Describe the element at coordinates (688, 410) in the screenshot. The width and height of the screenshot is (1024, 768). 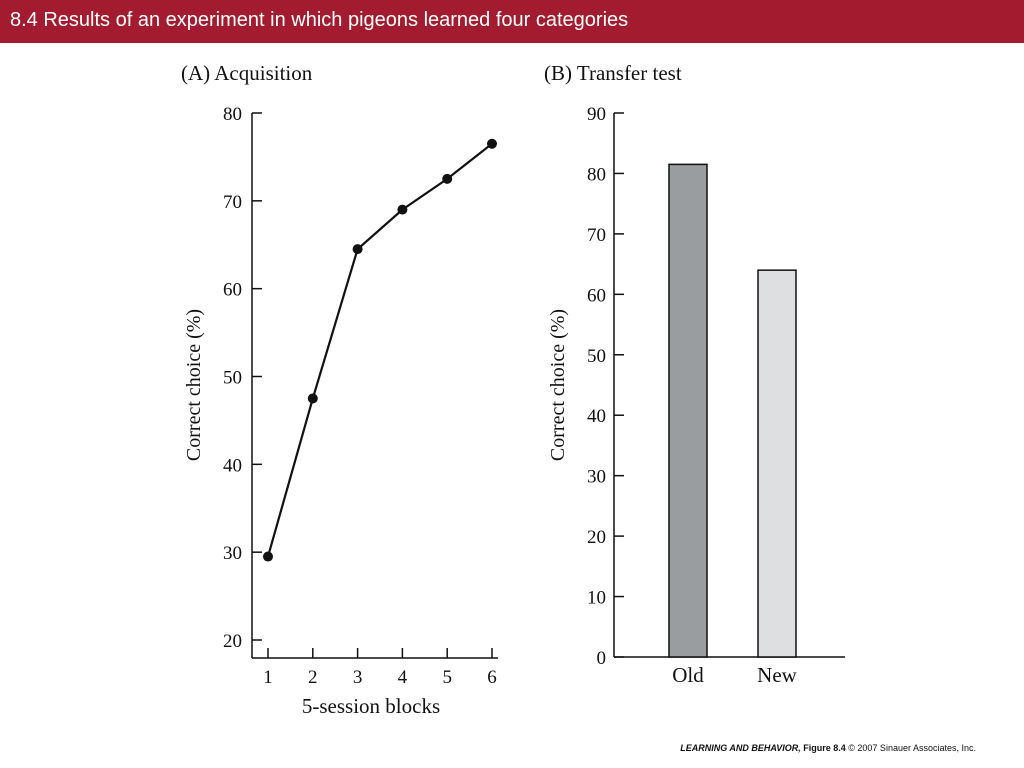
I see `bar-old` at that location.